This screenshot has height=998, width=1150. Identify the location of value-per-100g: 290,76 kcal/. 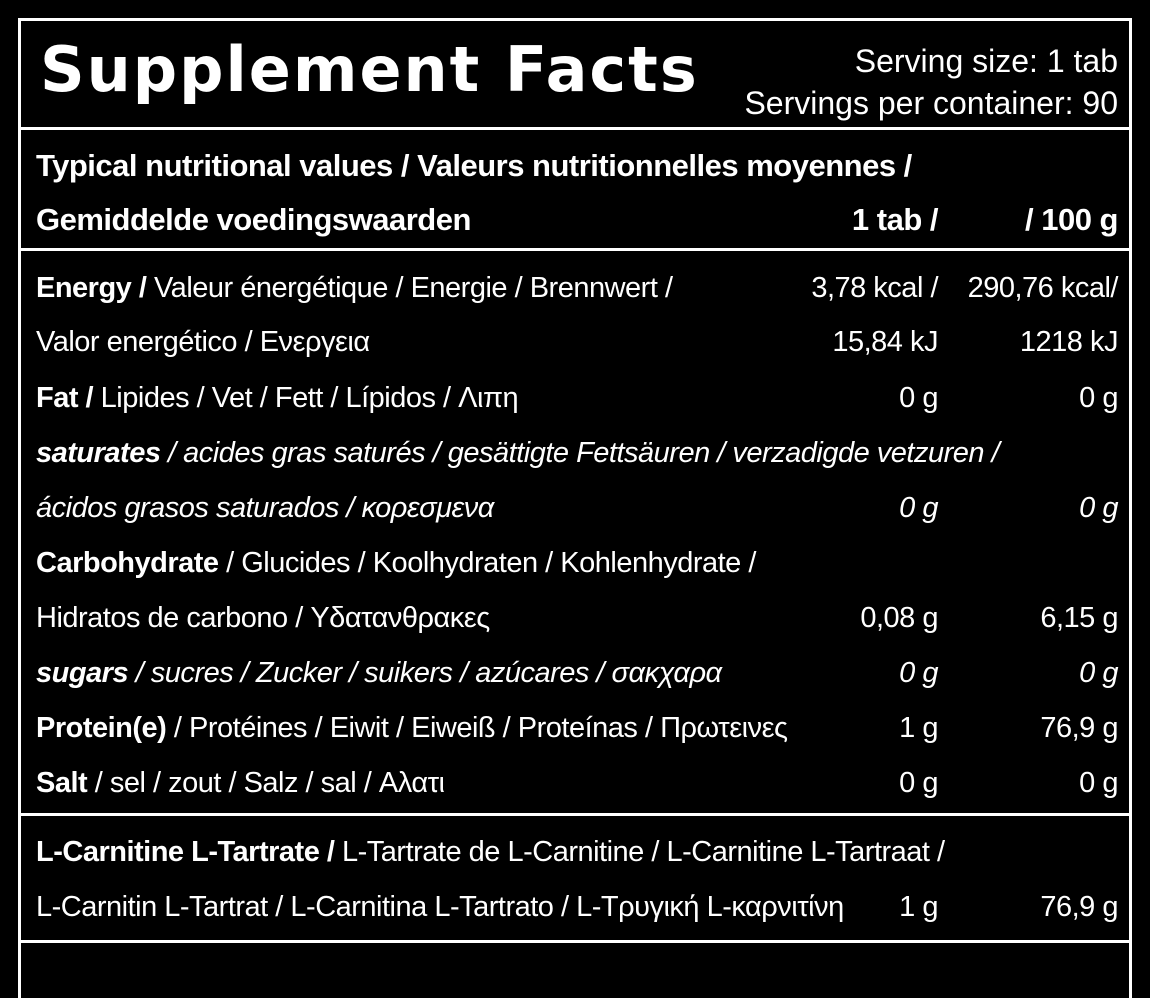
(1043, 288).